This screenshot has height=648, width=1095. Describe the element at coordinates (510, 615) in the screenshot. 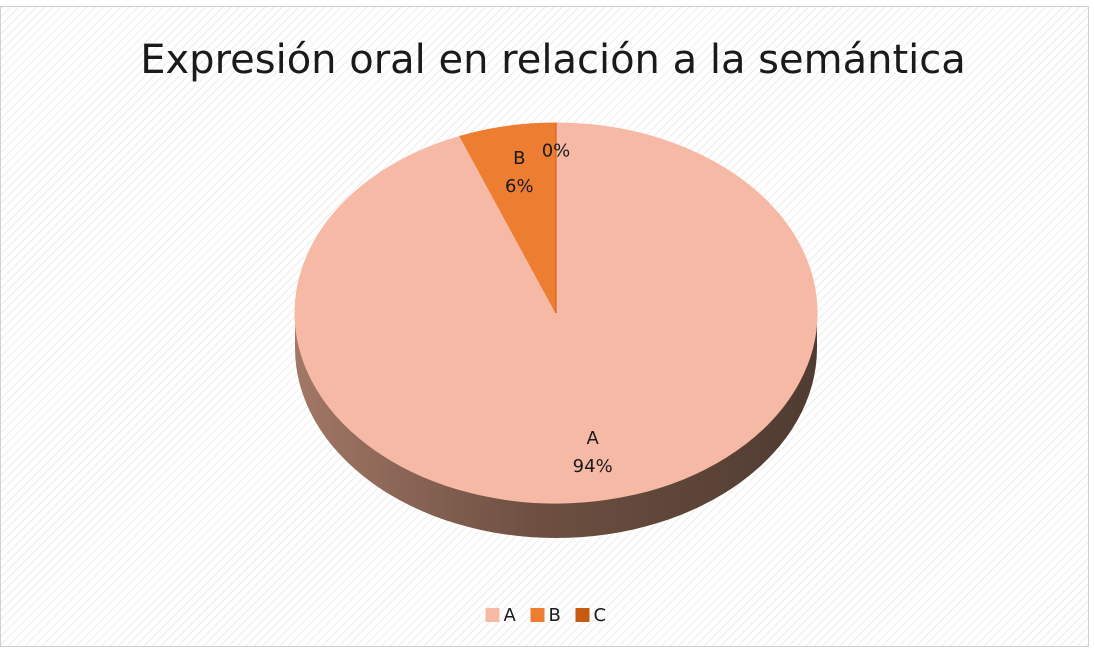

I see `legend-label: A` at that location.